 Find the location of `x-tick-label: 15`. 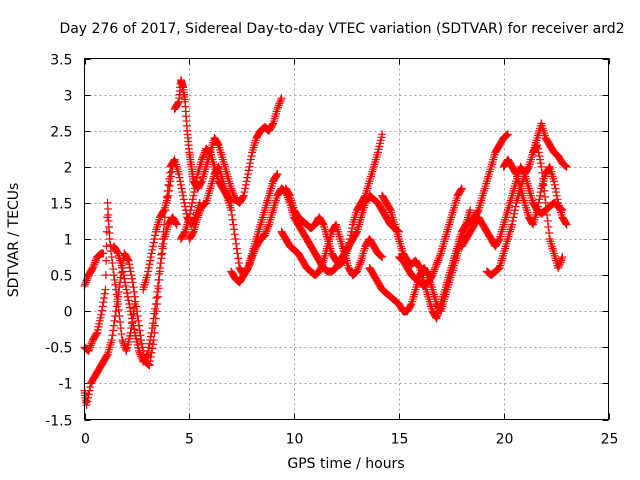

x-tick-label: 15 is located at coordinates (400, 440).